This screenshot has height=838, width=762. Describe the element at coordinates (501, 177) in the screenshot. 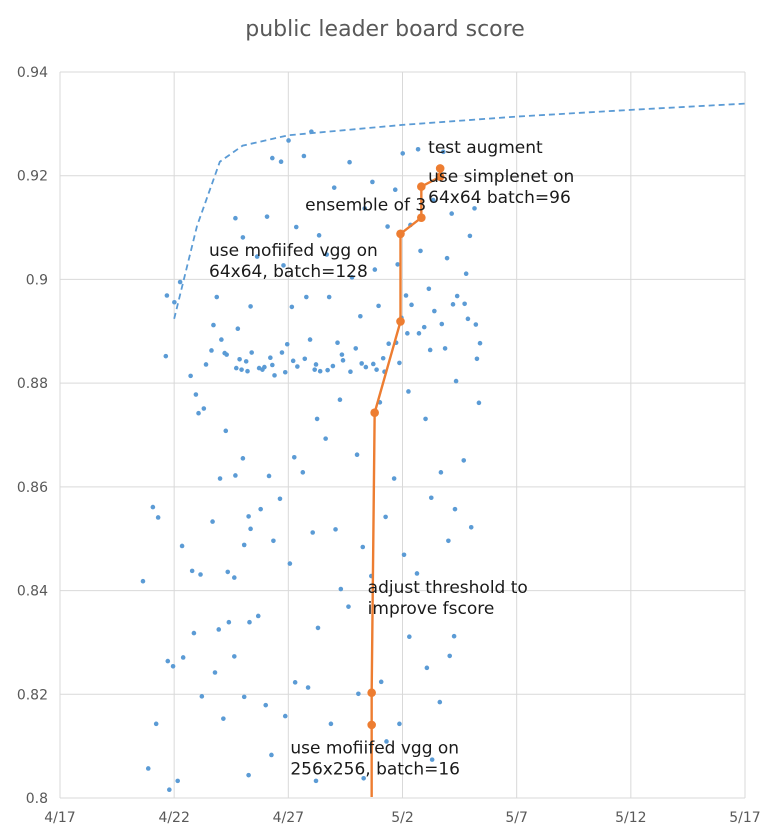

I see `annotation-line: use simplenet on` at that location.